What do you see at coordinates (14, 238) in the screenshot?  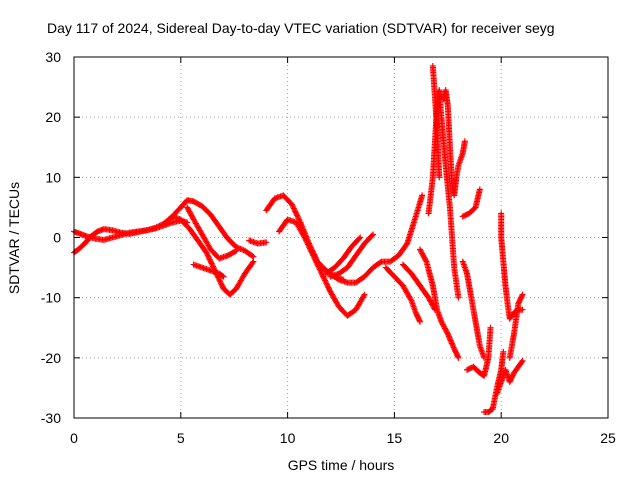 I see `y-axis-label: SDTVAR / TECUs` at bounding box center [14, 238].